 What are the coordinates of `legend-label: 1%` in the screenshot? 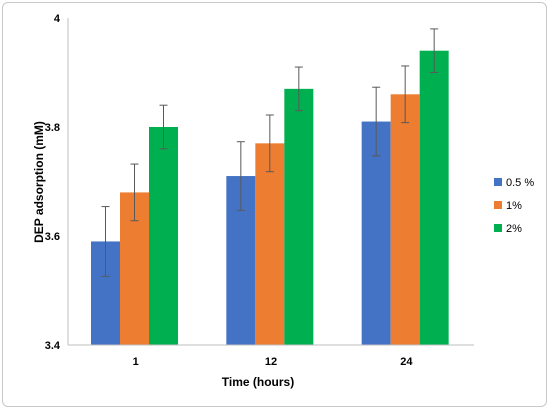 It's located at (514, 206).